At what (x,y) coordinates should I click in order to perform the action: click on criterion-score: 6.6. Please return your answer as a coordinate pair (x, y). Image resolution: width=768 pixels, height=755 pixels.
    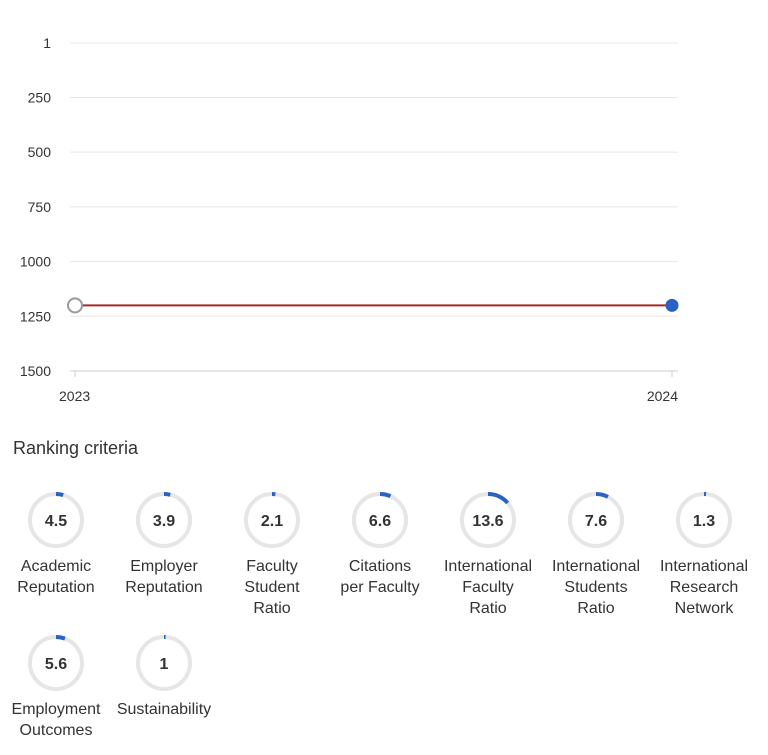
    Looking at the image, I should click on (380, 521).